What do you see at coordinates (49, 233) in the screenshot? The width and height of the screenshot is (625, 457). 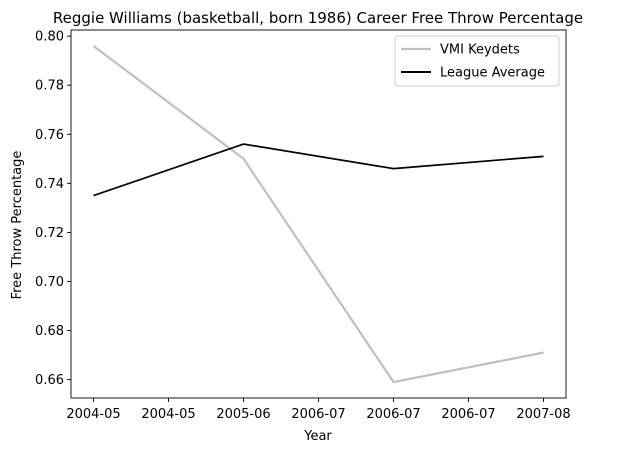 I see `y-tick-label: 0.72` at bounding box center [49, 233].